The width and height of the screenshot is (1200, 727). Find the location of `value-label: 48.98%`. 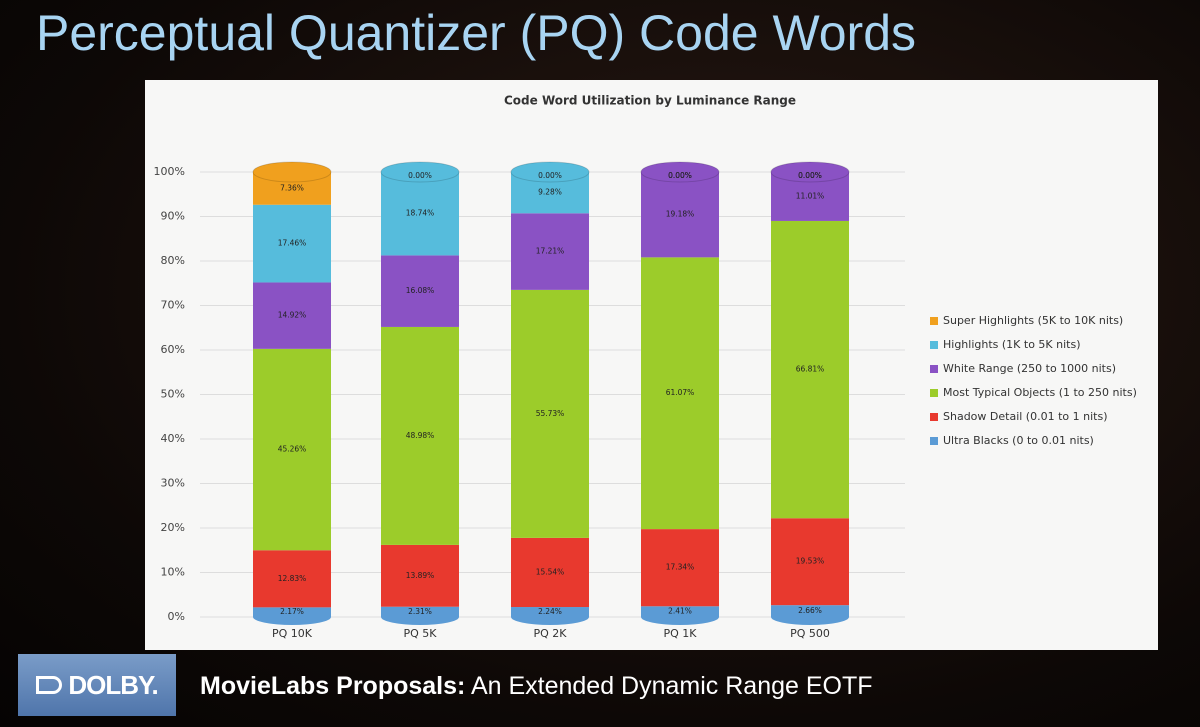

value-label: 48.98% is located at coordinates (420, 435).